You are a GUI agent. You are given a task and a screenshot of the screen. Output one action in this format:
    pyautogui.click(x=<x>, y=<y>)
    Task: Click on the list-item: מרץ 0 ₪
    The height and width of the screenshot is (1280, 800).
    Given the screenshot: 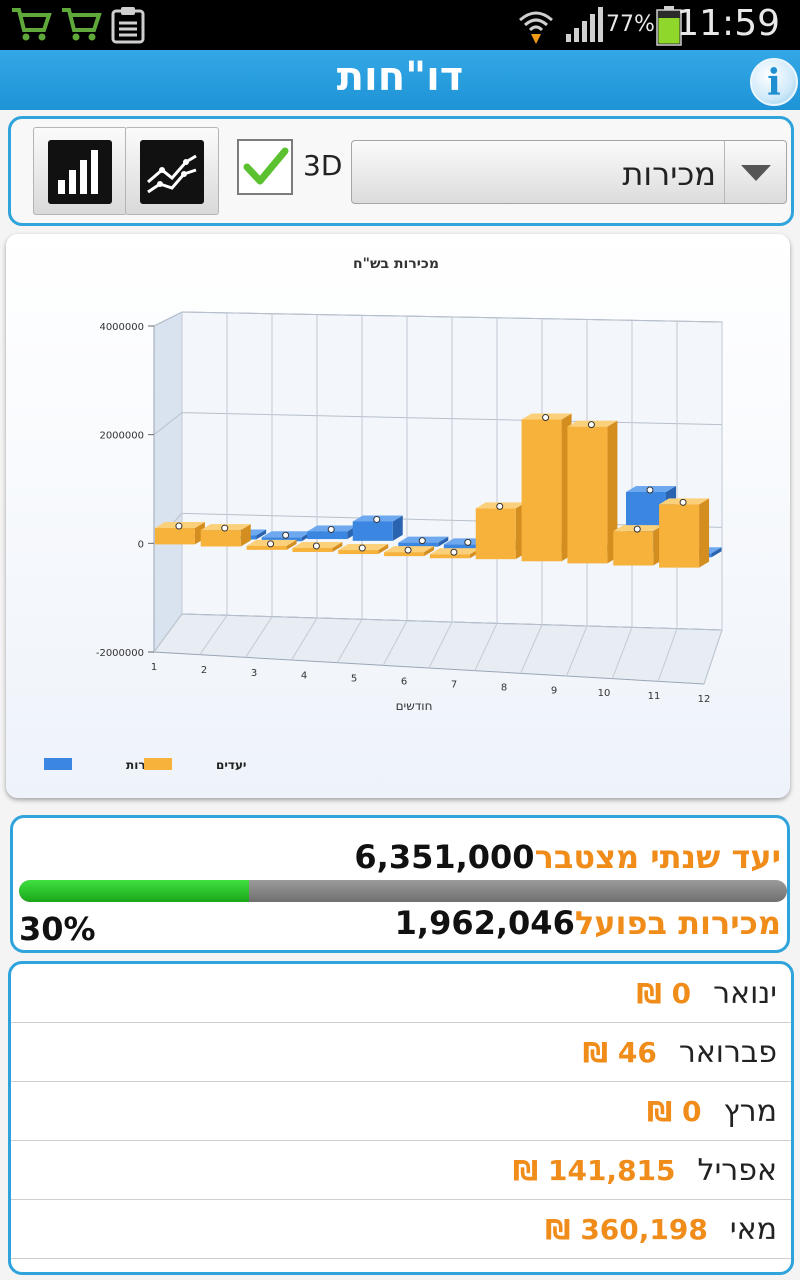 What is the action you would take?
    pyautogui.click(x=401, y=1111)
    